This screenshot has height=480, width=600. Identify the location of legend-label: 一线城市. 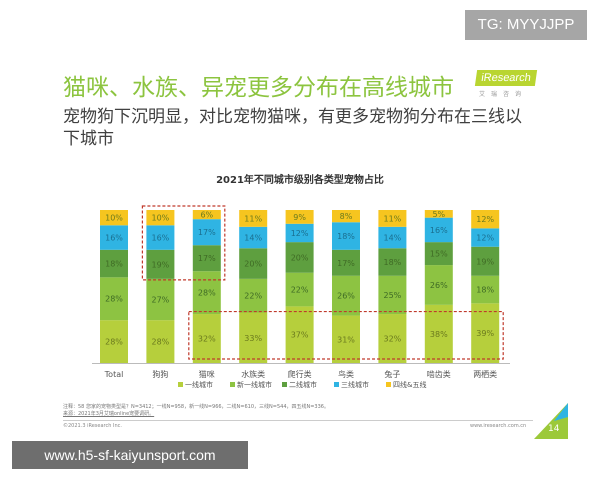
(199, 384).